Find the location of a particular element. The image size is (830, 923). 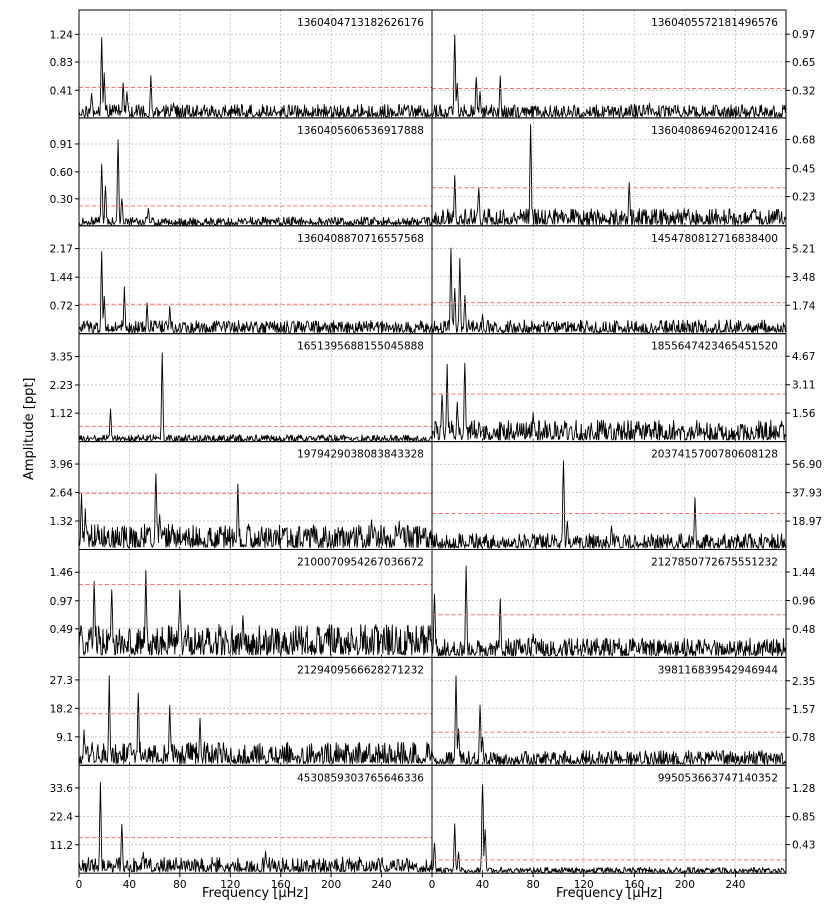

source-id-label: 1360405572181496576 is located at coordinates (714, 23).